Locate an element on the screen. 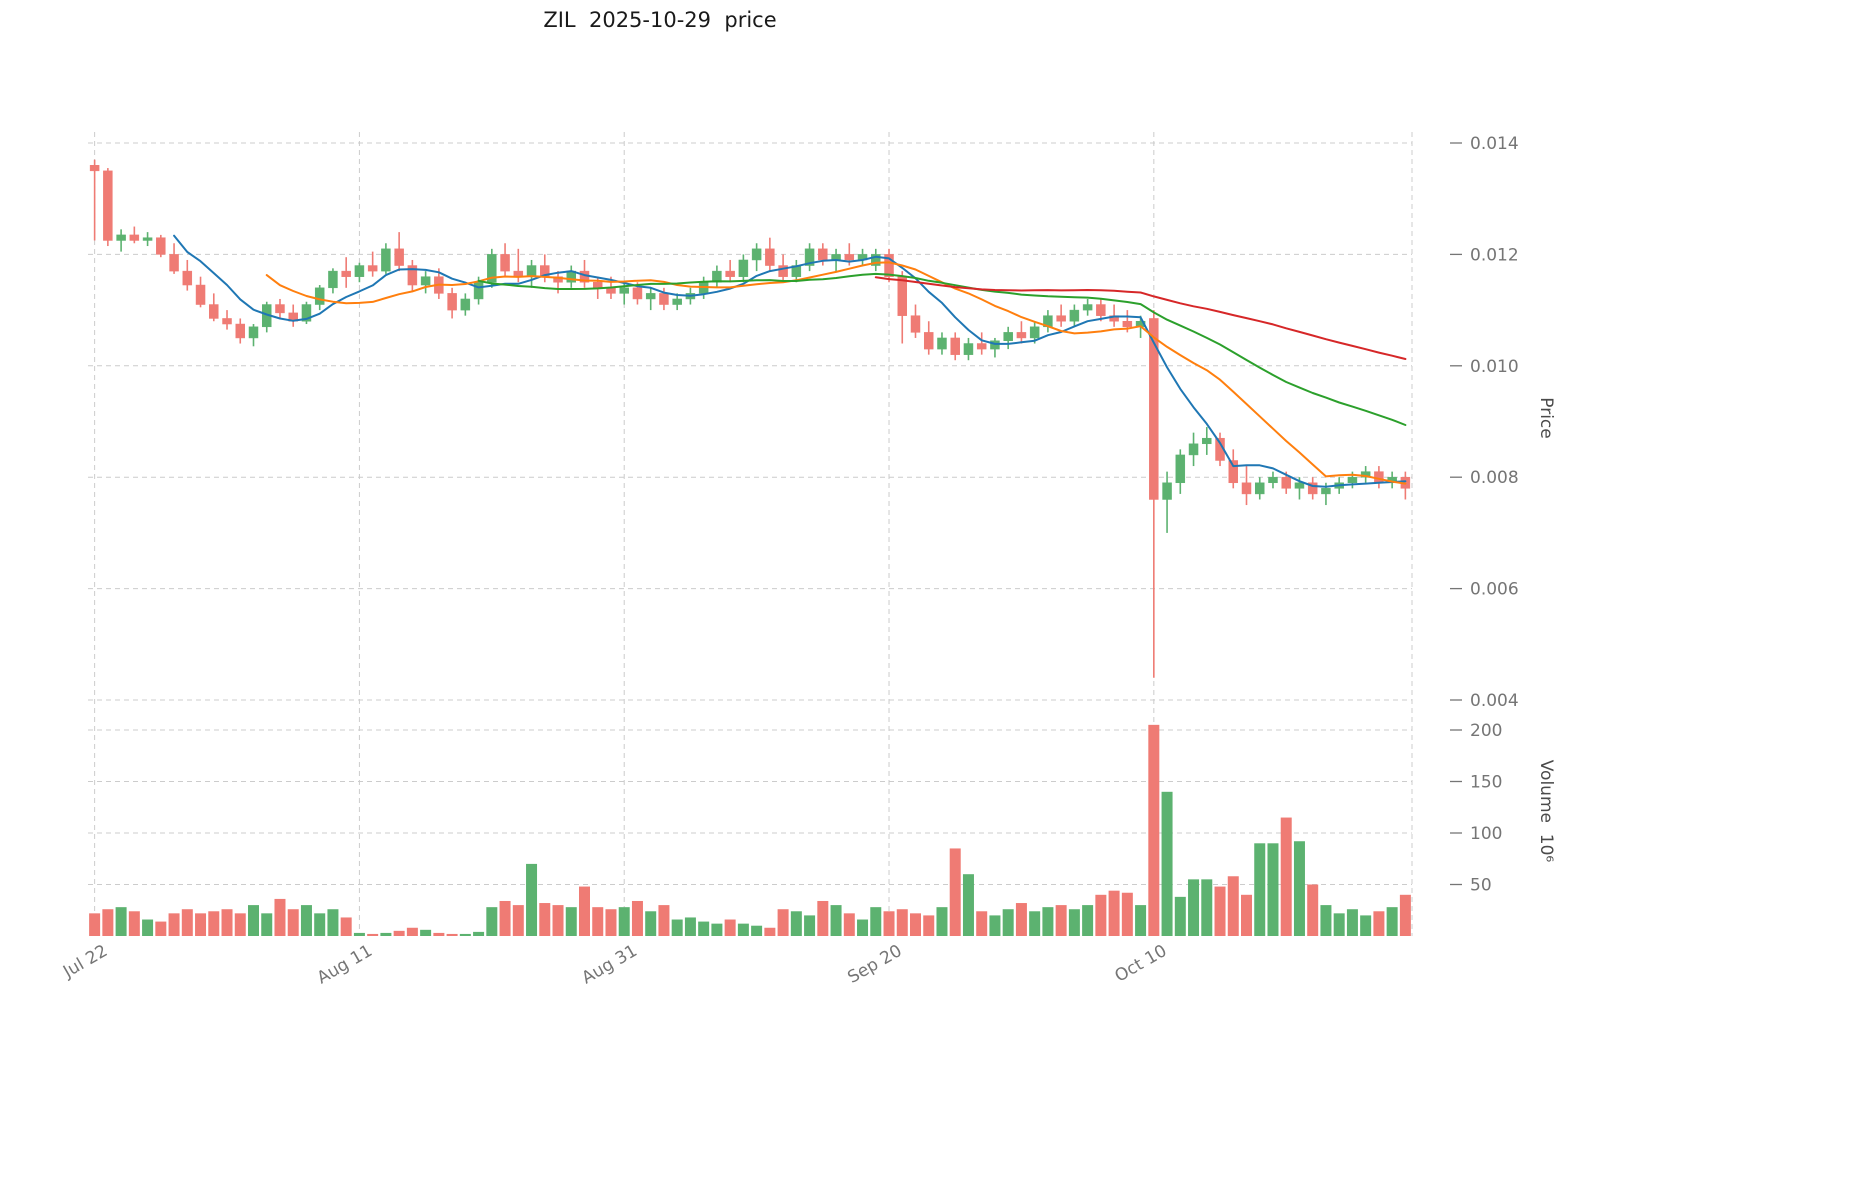  ma-line-7d is located at coordinates (790, 361).